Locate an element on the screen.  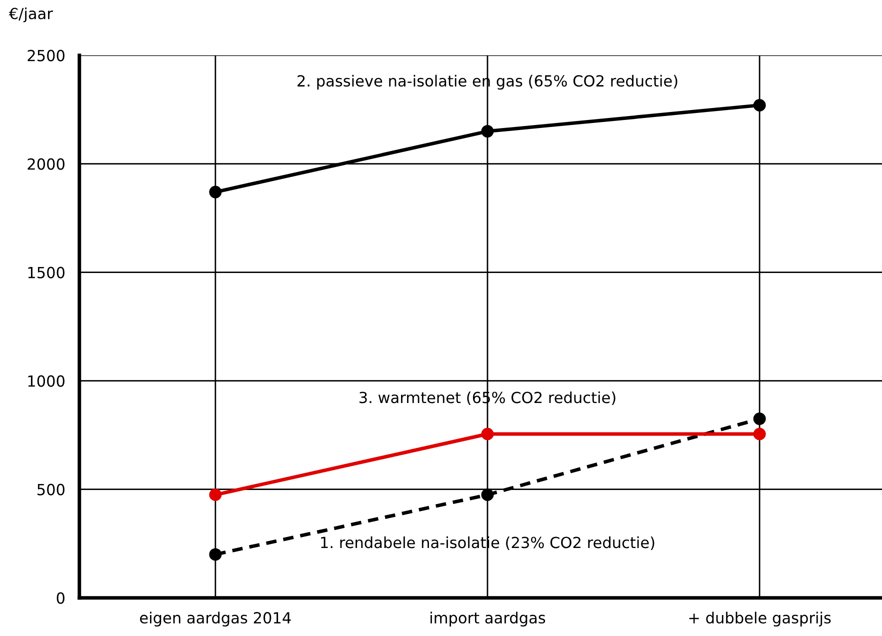
y-tick-label: 2000 is located at coordinates (46, 164).